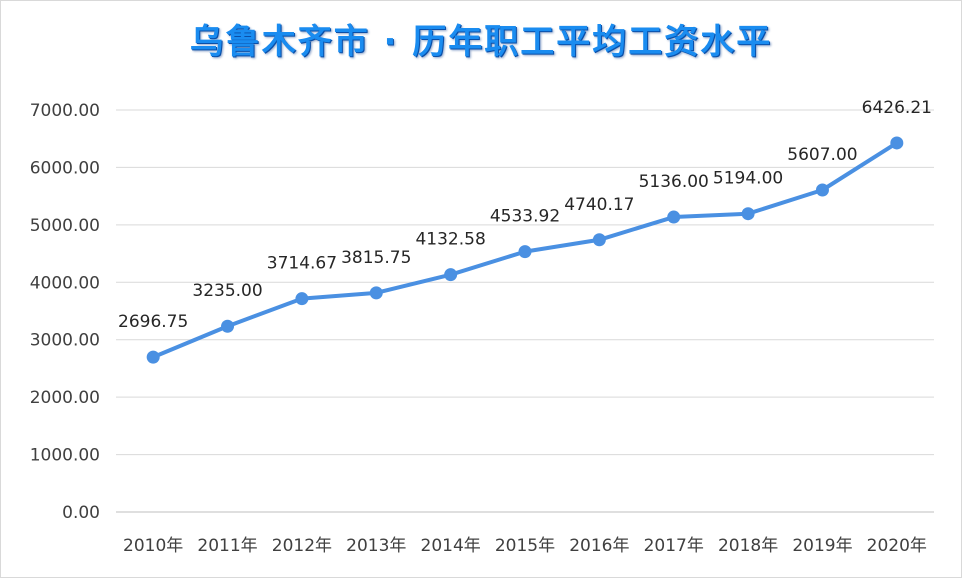 This screenshot has width=962, height=578. What do you see at coordinates (81, 513) in the screenshot?
I see `y-tick-label: 0.00` at bounding box center [81, 513].